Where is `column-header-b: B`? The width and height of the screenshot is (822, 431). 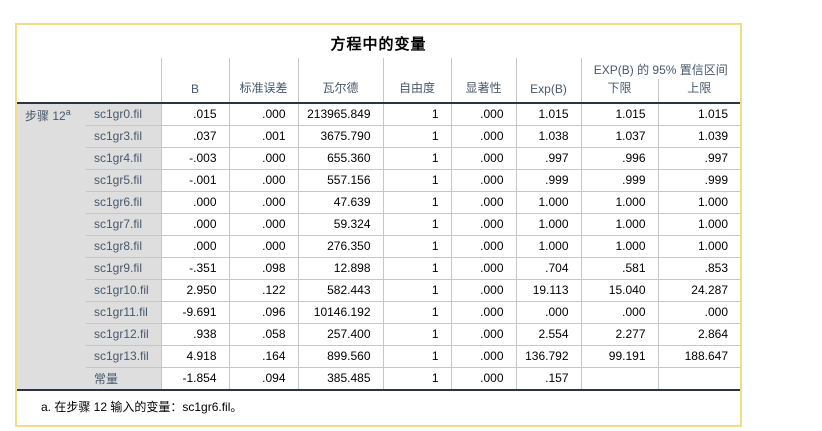 column-header-b: B is located at coordinates (194, 80).